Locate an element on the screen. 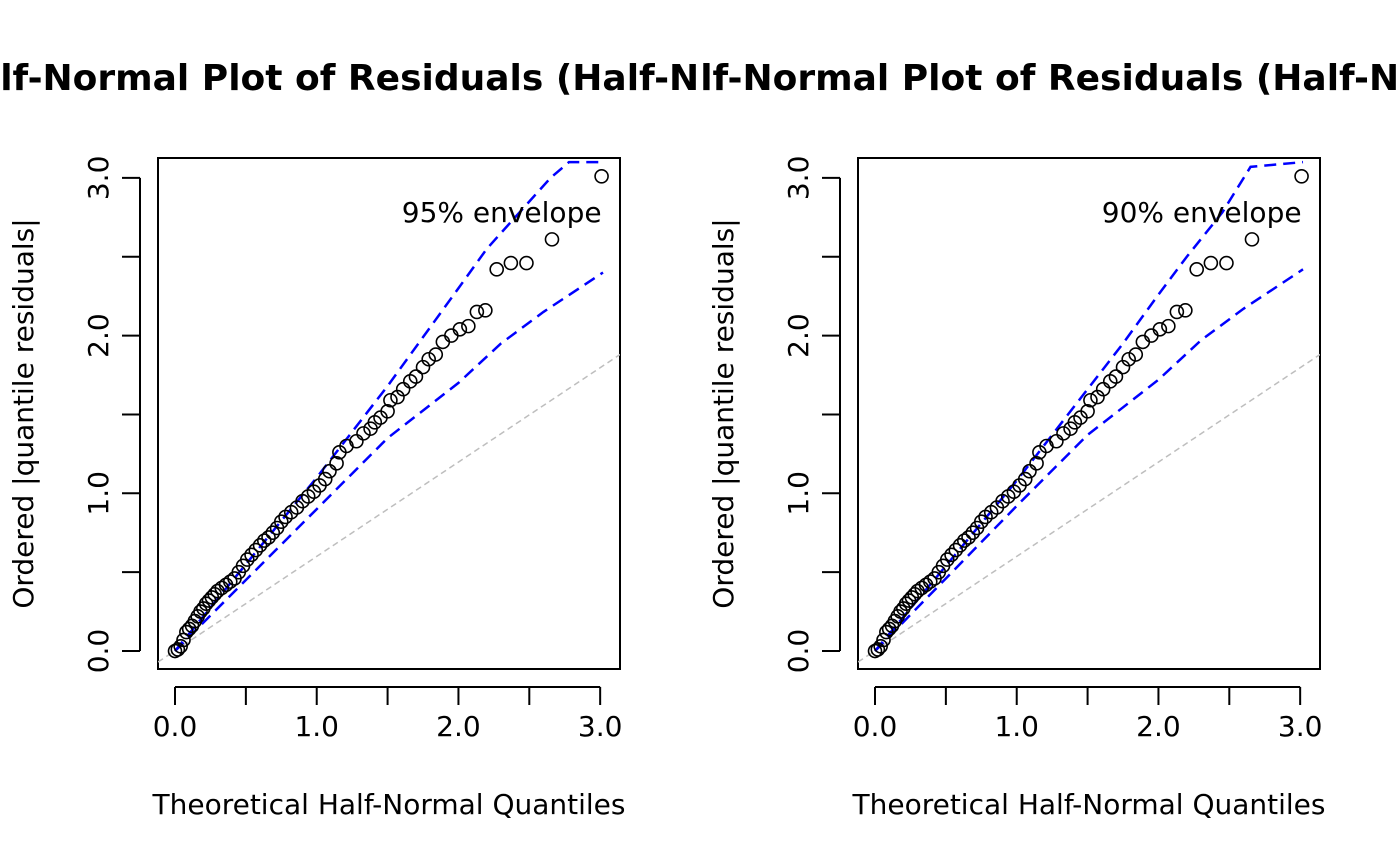  annotation: 90% envelope is located at coordinates (1202, 212).